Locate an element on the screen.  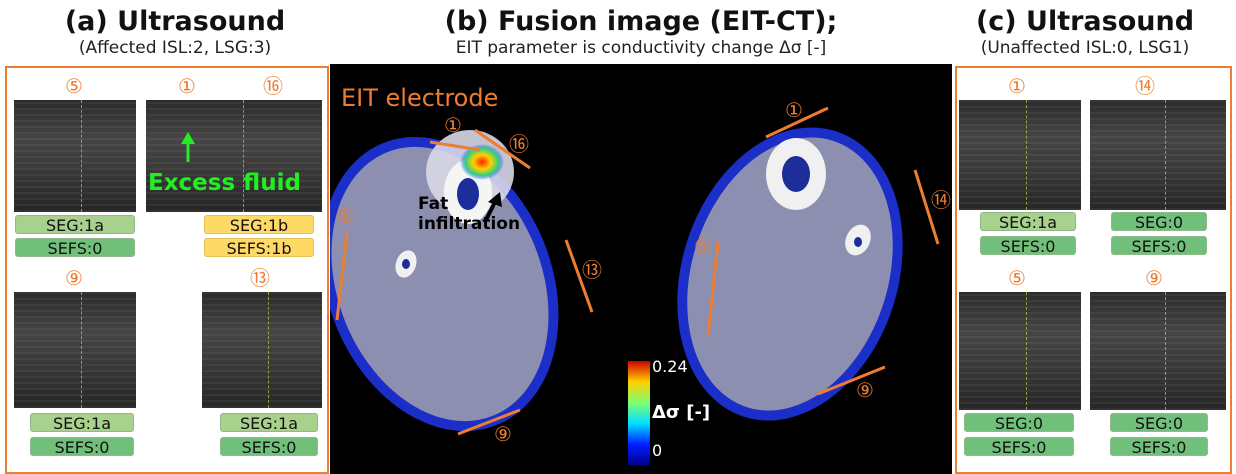
us-c1-seg: SEG:1a is located at coordinates (1028, 222).